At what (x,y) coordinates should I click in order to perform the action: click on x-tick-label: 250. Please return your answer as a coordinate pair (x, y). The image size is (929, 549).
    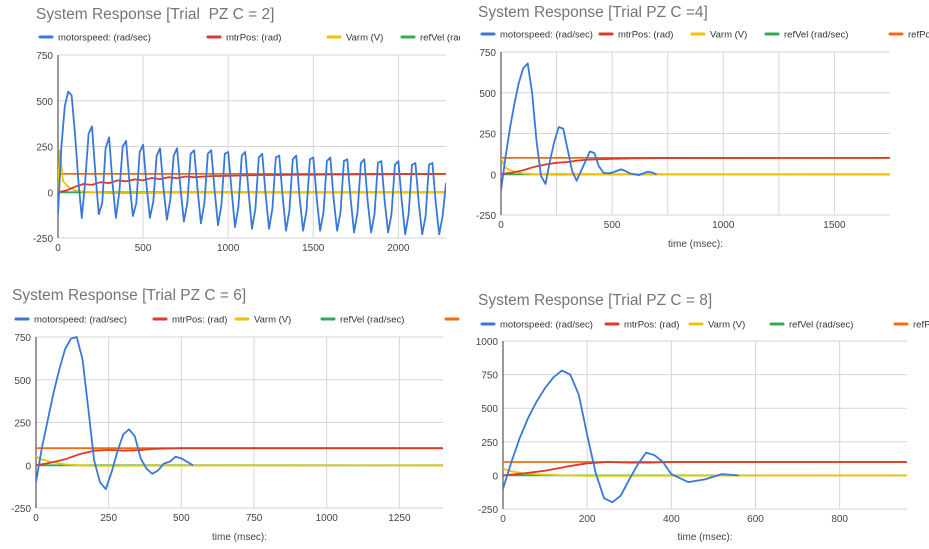
    Looking at the image, I should click on (108, 518).